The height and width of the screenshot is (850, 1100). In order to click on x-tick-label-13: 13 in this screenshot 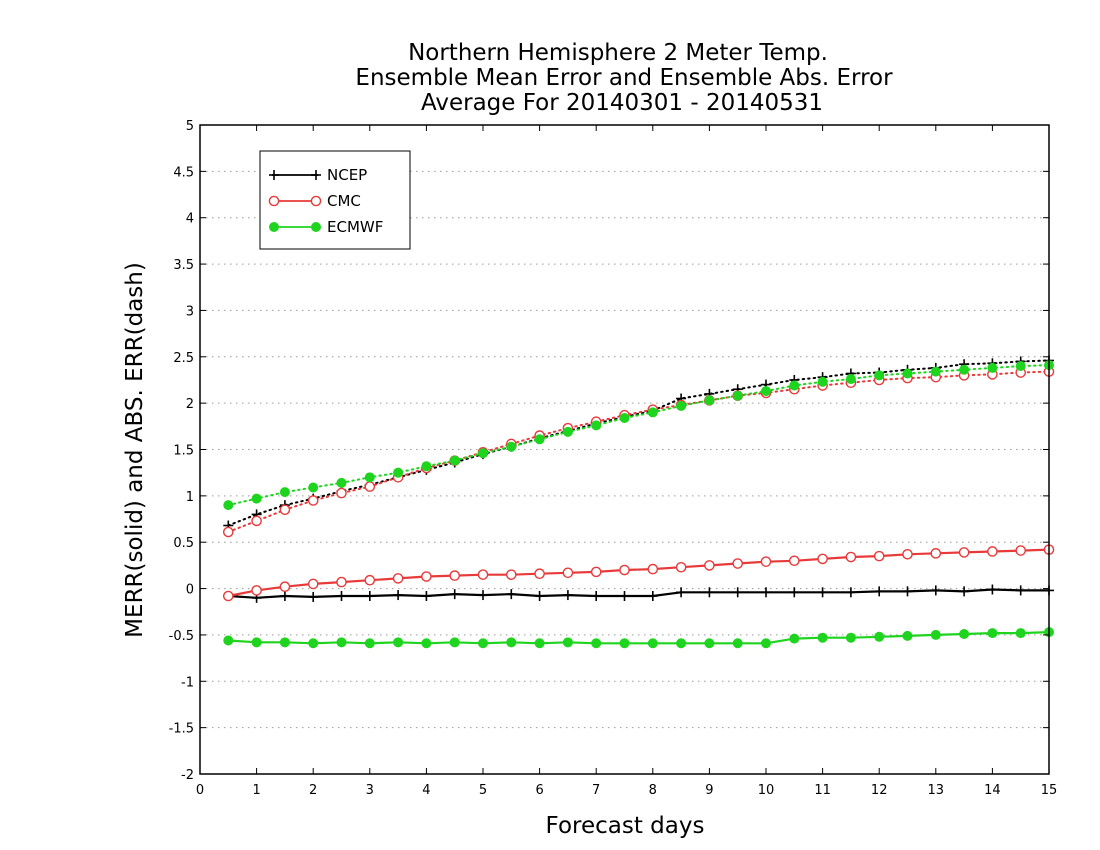, I will do `click(936, 790)`.